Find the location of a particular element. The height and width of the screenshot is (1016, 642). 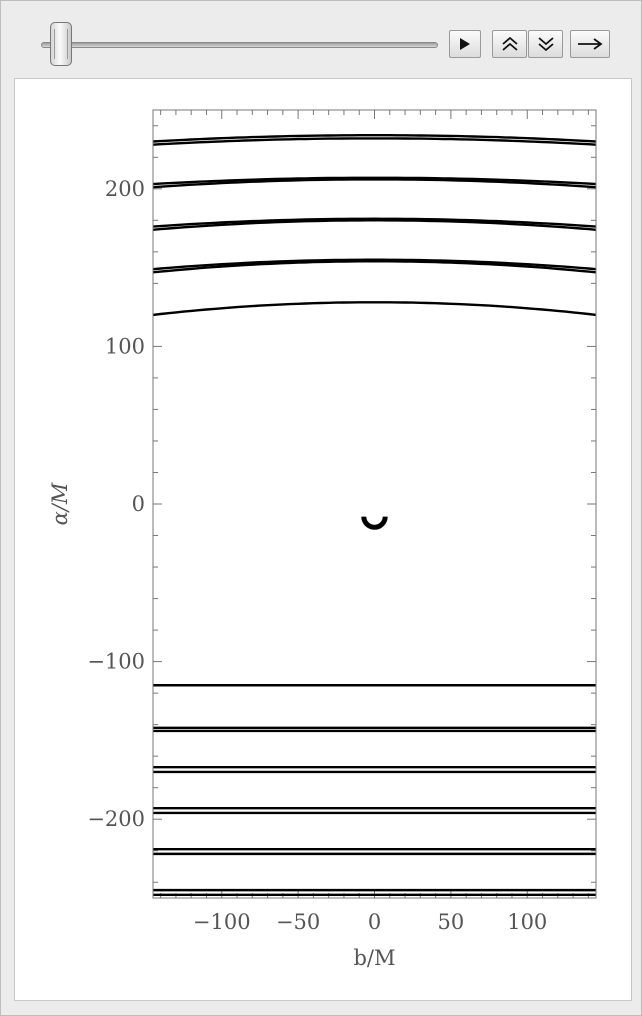

y-tick-label: 200 is located at coordinates (125, 189).